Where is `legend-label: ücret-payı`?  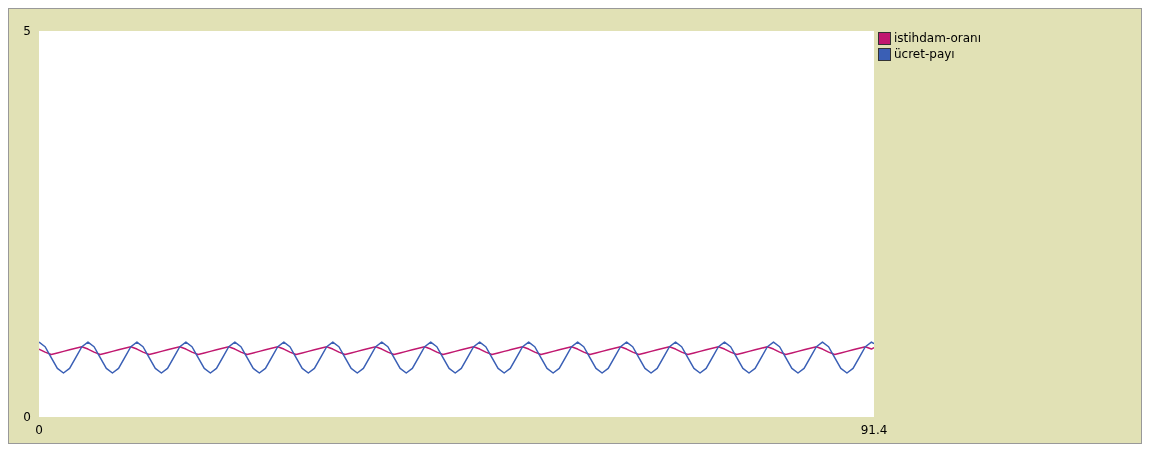 legend-label: ücret-payı is located at coordinates (924, 54).